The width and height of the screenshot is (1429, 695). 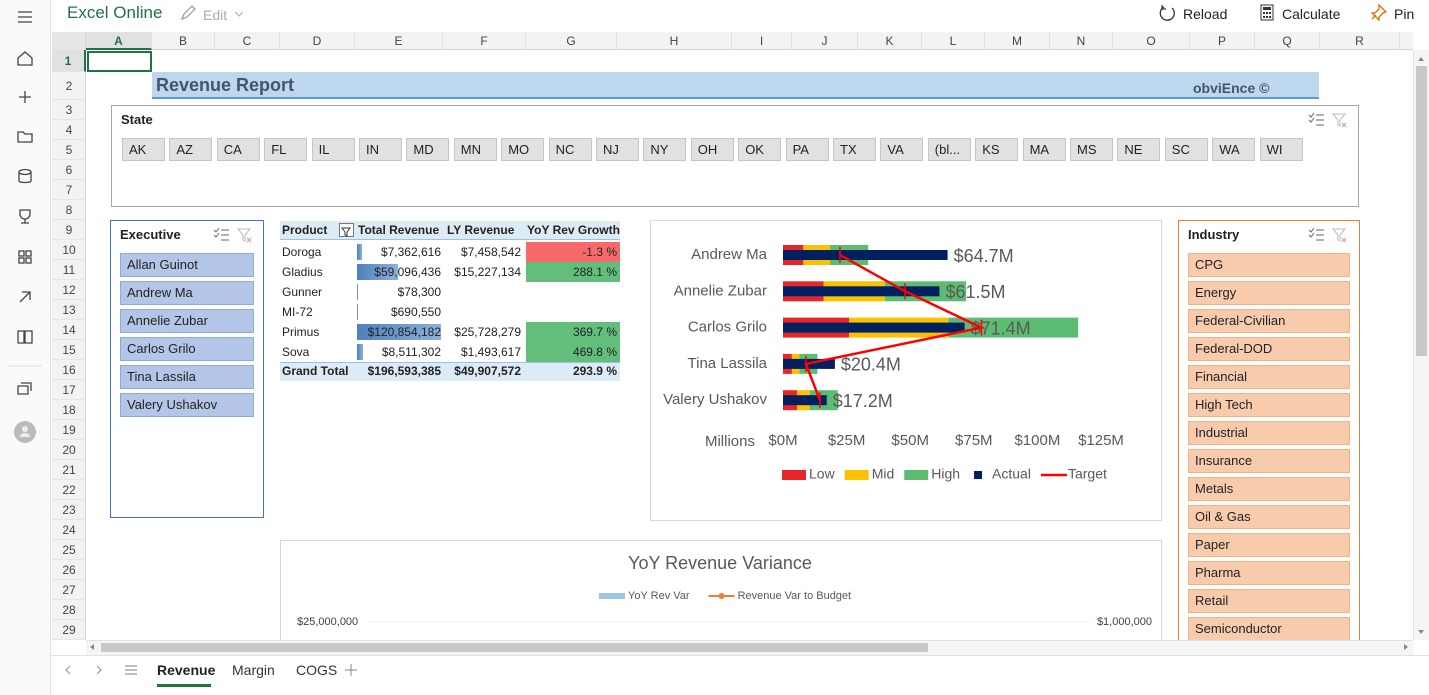 I want to click on row-header: 3, so click(x=69, y=110).